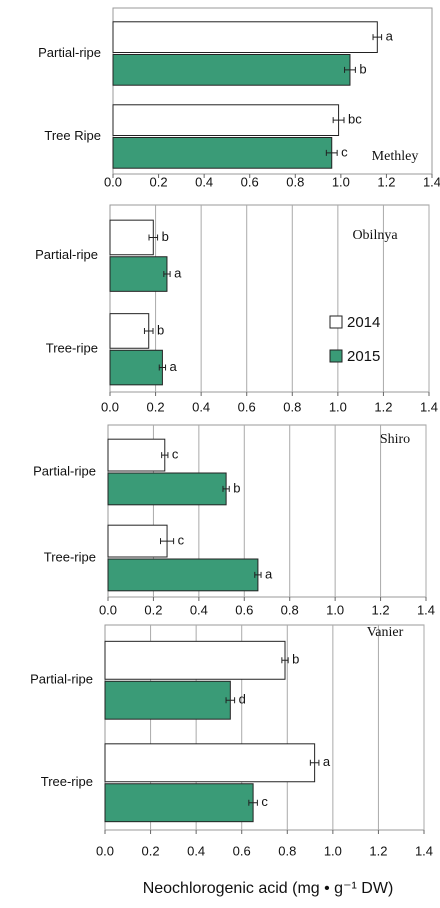 Image resolution: width=440 pixels, height=908 pixels. Describe the element at coordinates (395, 156) in the screenshot. I see `chart-title: Methley` at that location.